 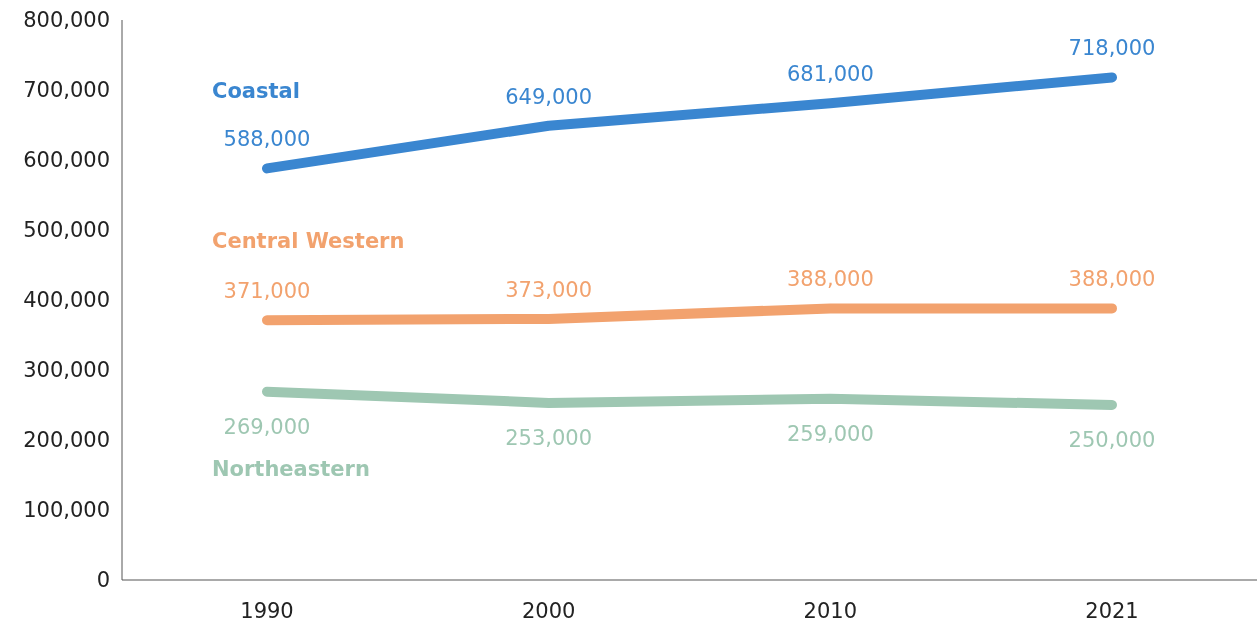 I want to click on y-tick-label: 800,000, so click(x=66, y=20).